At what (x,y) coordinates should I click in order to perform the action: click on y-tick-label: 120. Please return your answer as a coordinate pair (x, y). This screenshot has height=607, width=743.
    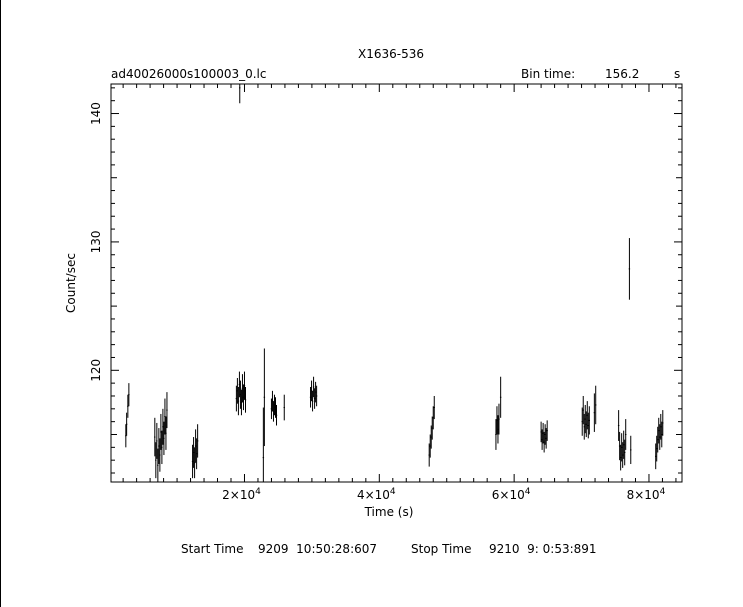
    Looking at the image, I should click on (96, 370).